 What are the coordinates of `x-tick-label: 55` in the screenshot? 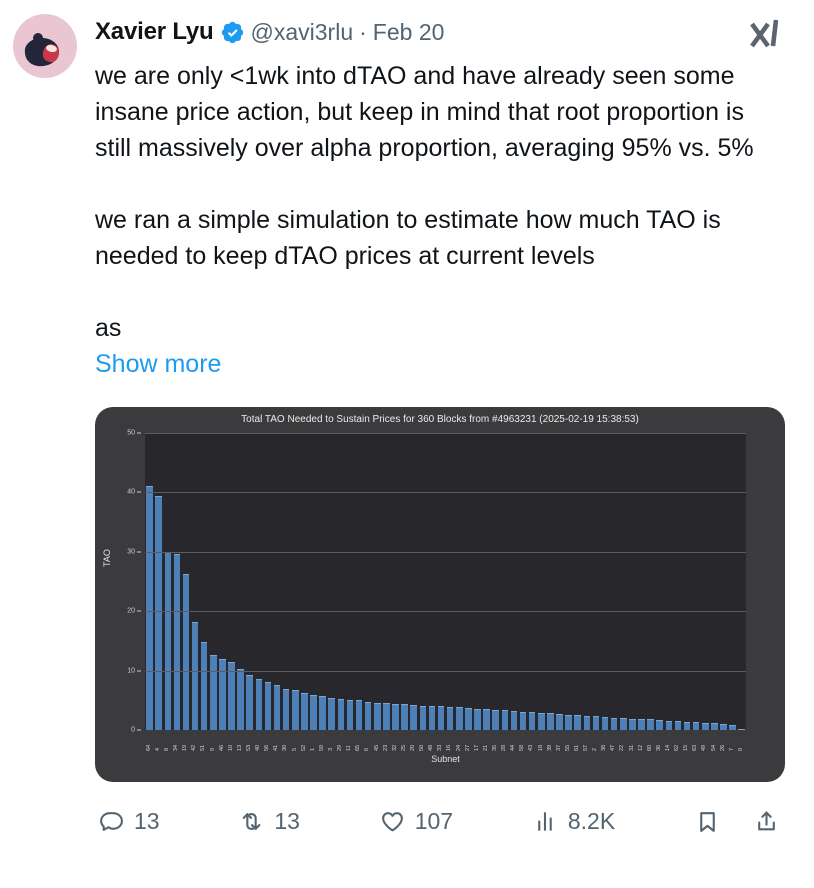 It's located at (567, 747).